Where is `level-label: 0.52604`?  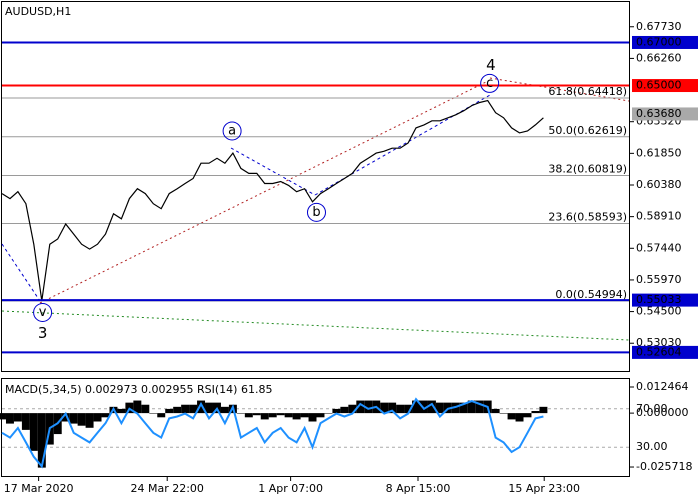 level-label: 0.52604 is located at coordinates (659, 351).